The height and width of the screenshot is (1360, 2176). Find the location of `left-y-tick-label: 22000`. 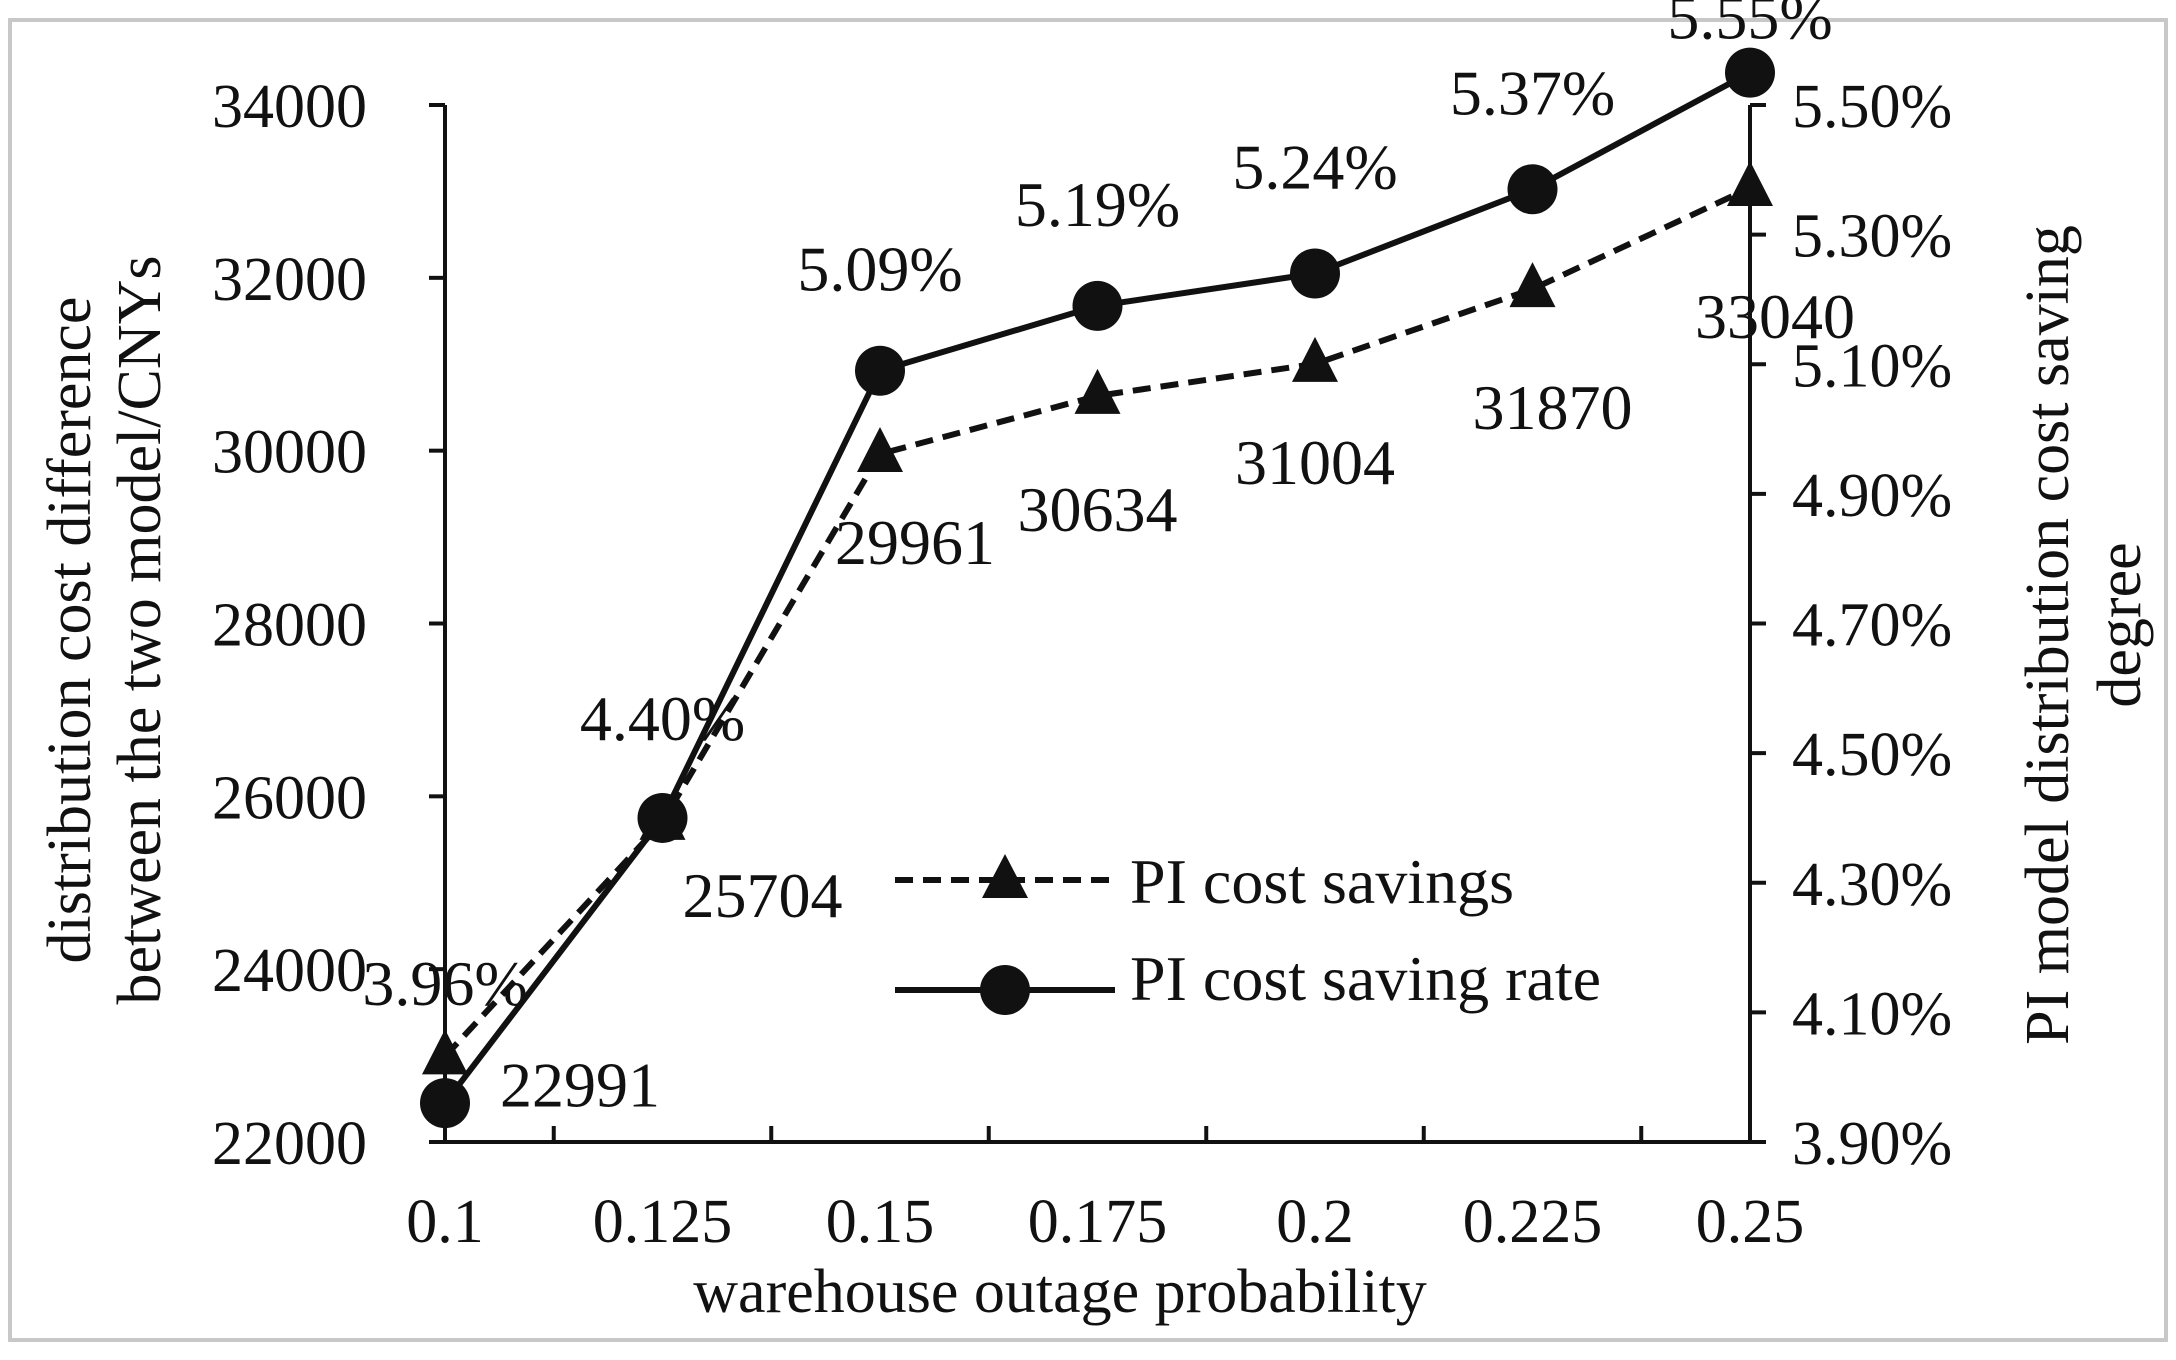

left-y-tick-label: 22000 is located at coordinates (289, 1144).